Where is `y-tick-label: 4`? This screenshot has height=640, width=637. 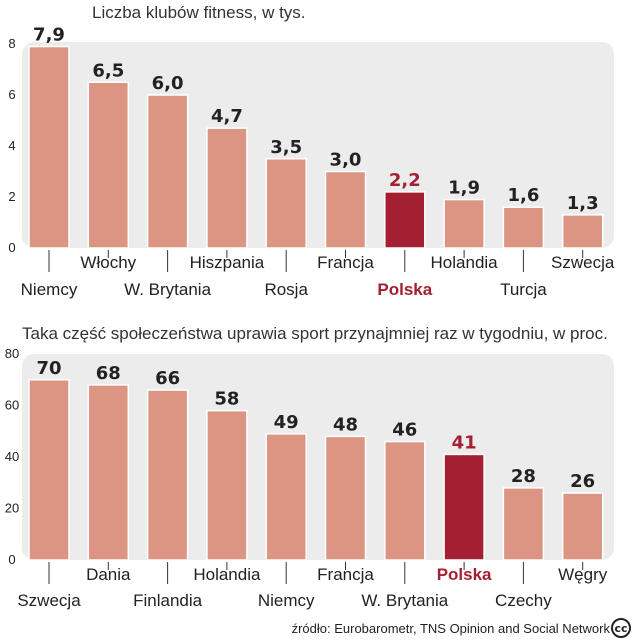
y-tick-label: 4 is located at coordinates (11, 145).